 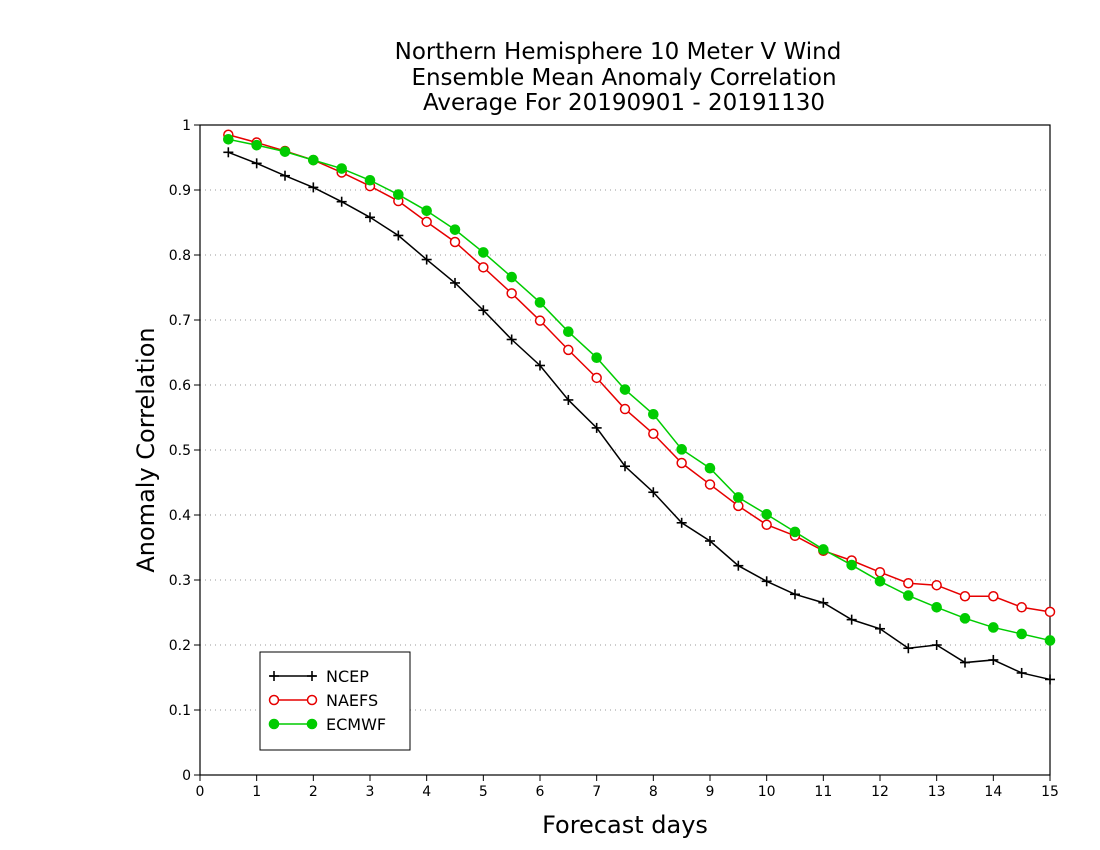 I want to click on legend-label-ncep: NCEP, so click(x=347, y=676).